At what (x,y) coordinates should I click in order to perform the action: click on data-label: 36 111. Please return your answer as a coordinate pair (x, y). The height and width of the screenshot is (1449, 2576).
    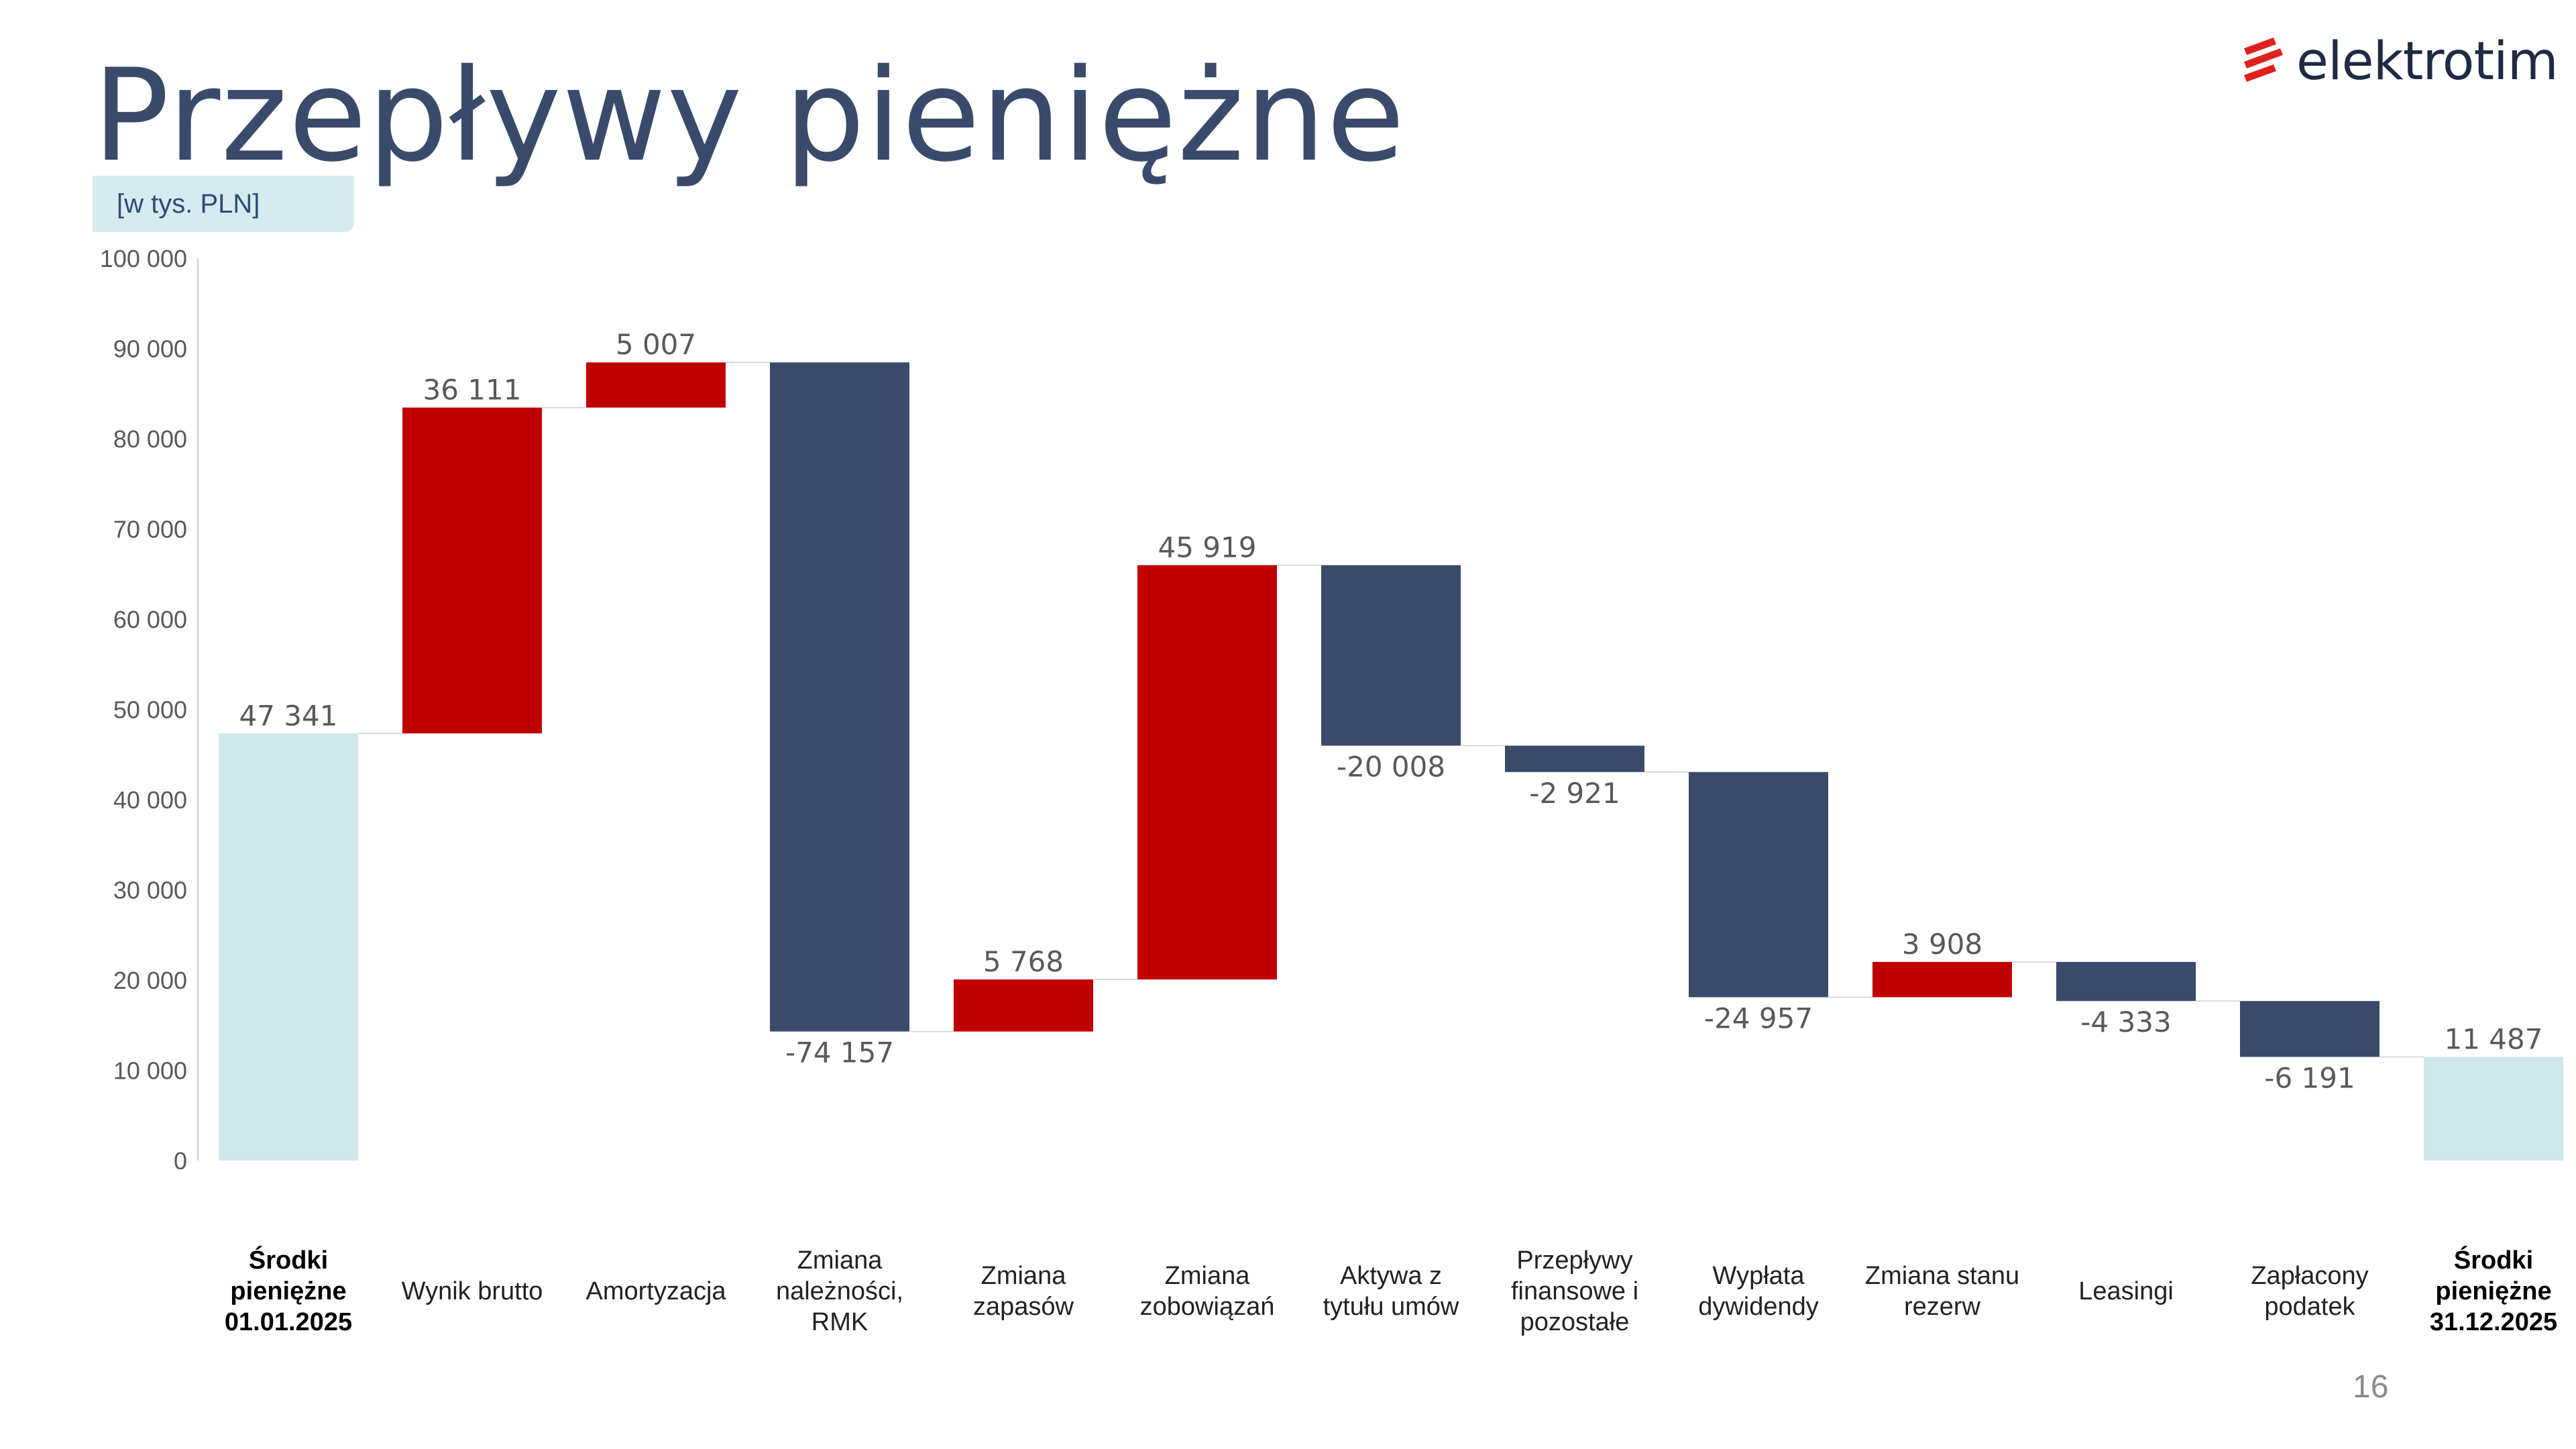
    Looking at the image, I should click on (472, 390).